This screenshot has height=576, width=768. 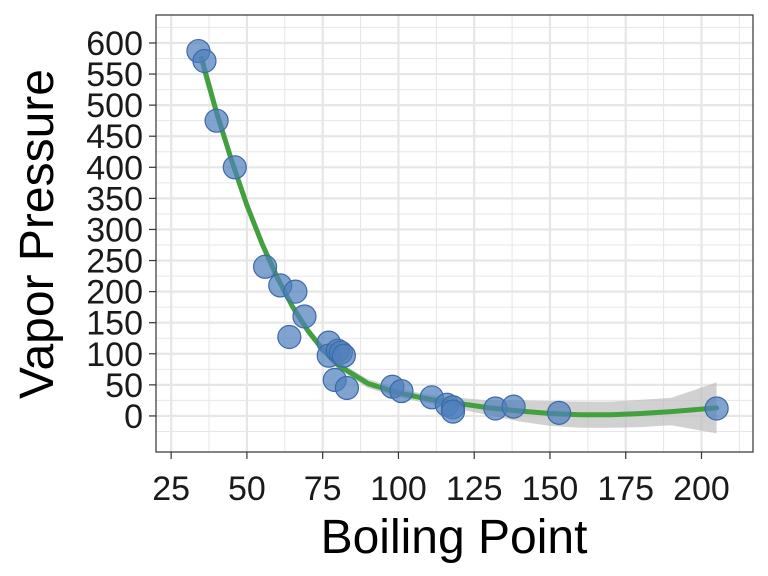 I want to click on y-tick-label: 0, so click(x=133, y=417).